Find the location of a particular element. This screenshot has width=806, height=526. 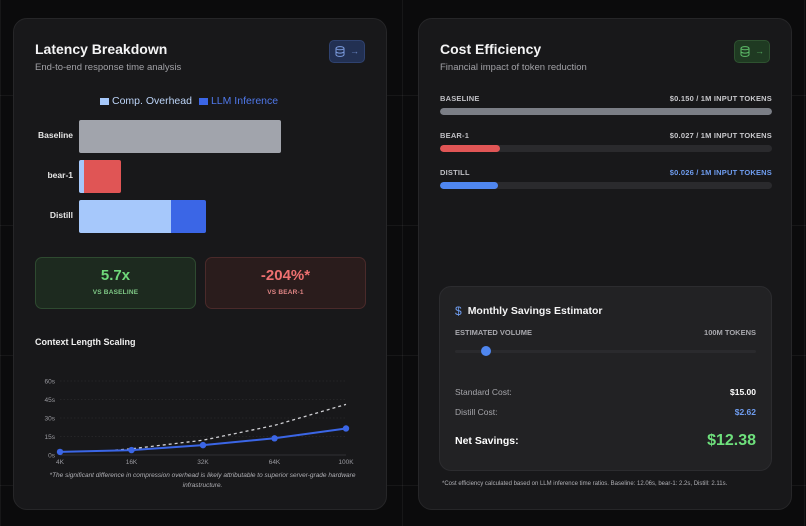

x-axis-ticks: 4K 16K 32K 64K 100K is located at coordinates (205, 462).